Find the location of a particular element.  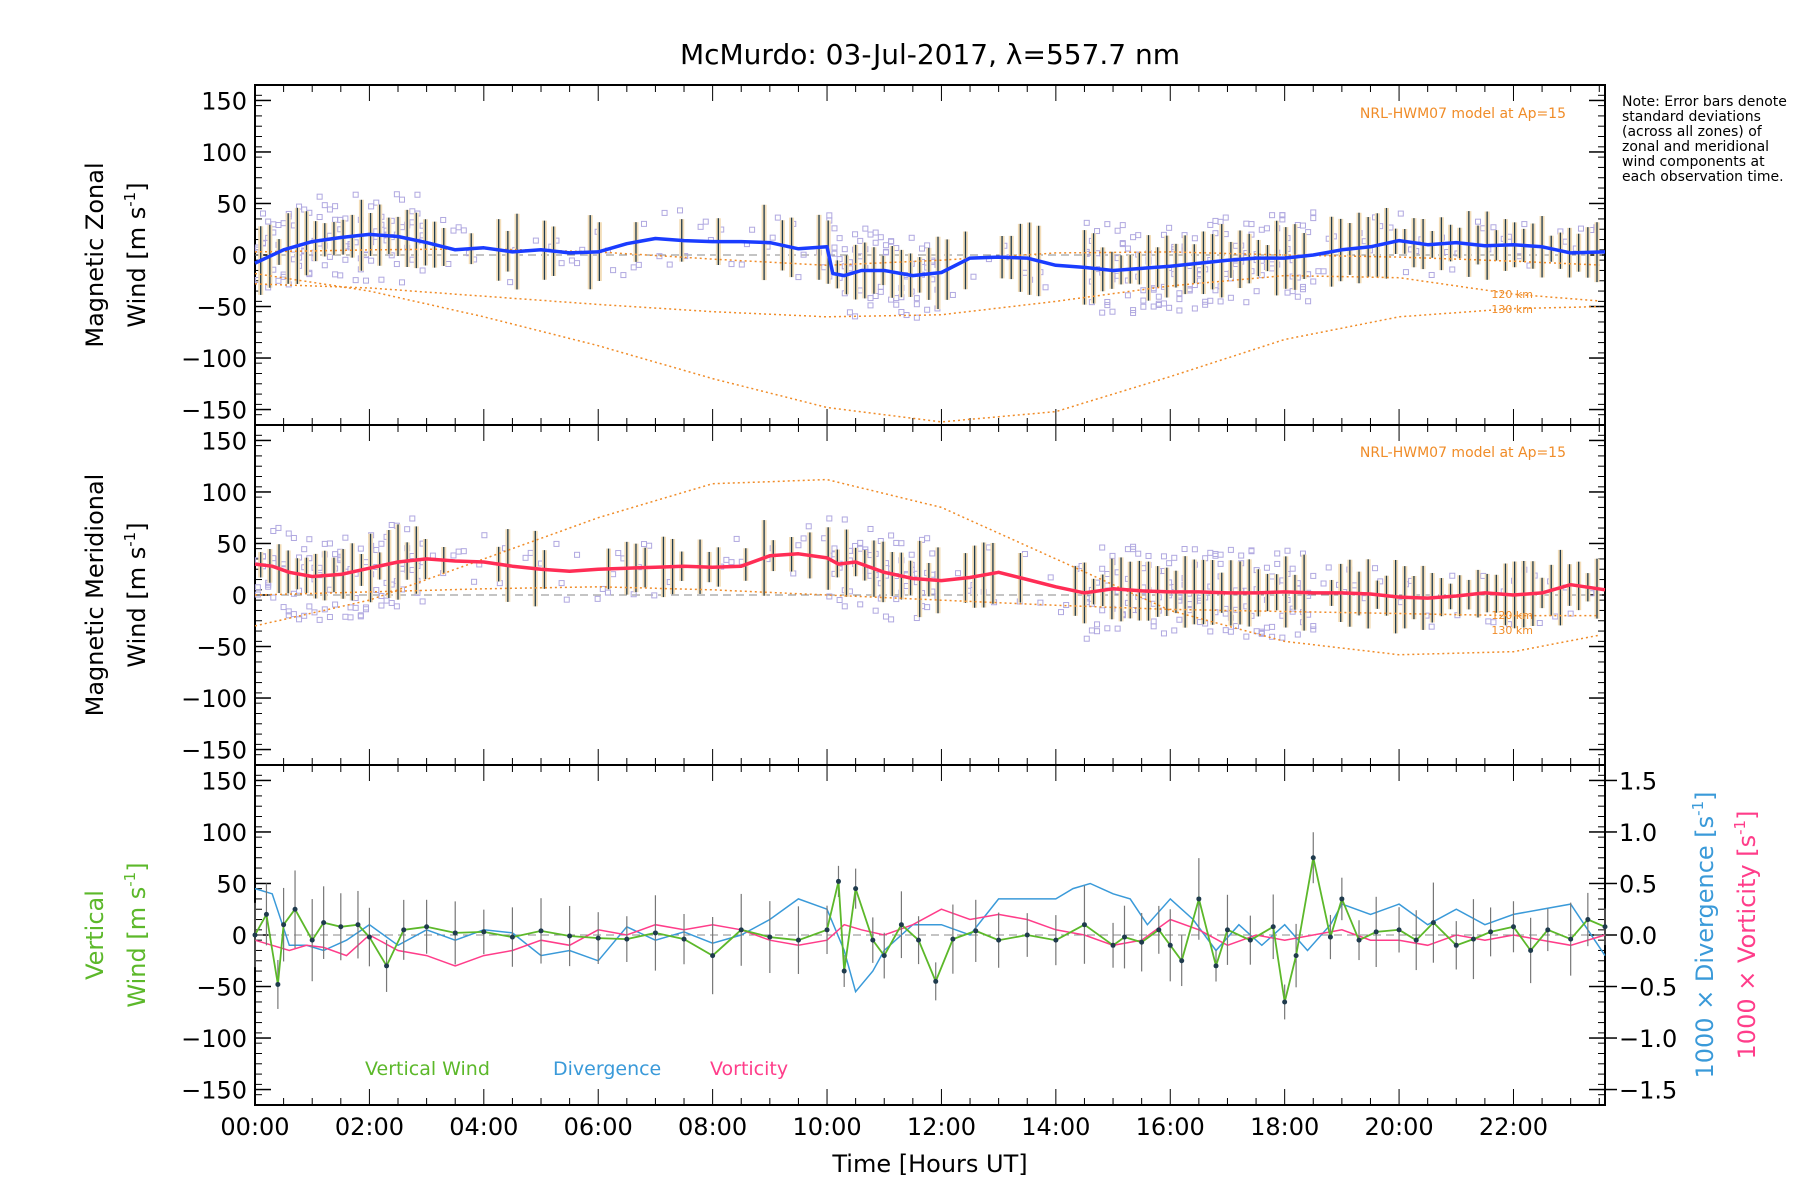

meridional-alt-label-130: 130 km is located at coordinates (1512, 630).